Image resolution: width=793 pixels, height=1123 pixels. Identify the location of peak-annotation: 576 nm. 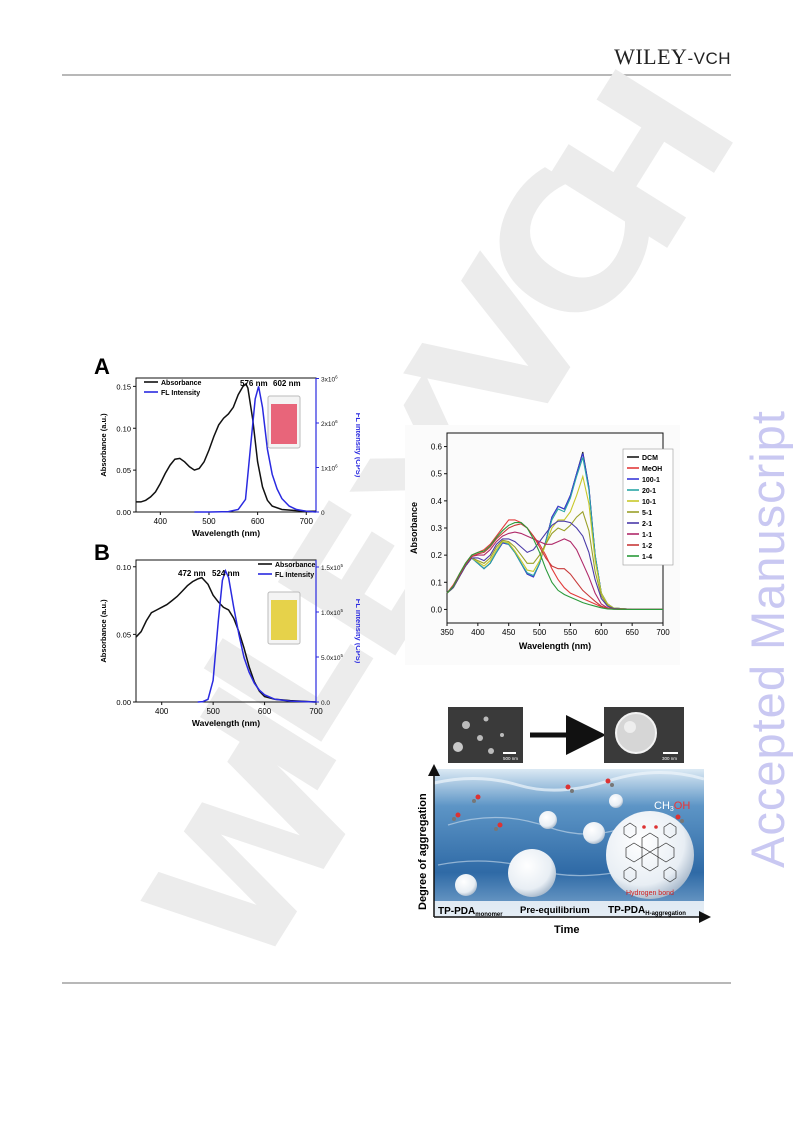
(254, 383).